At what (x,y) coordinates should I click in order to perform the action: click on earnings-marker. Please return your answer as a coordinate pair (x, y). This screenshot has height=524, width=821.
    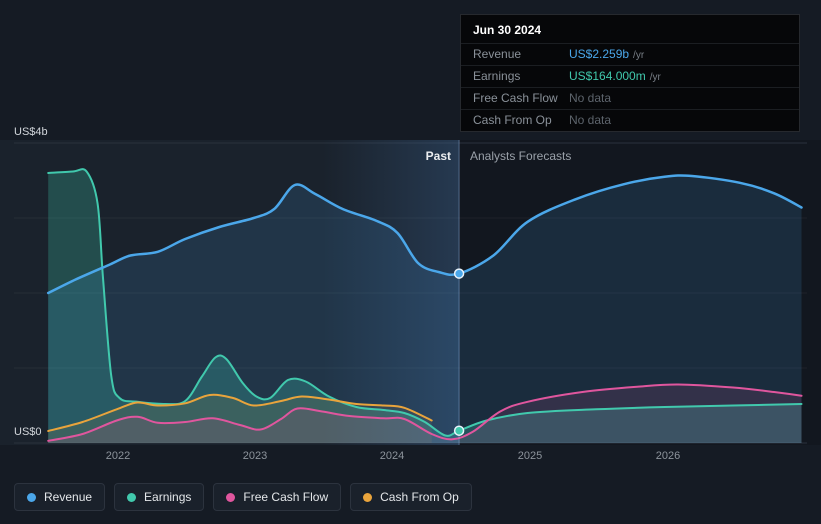
    Looking at the image, I should click on (459, 430).